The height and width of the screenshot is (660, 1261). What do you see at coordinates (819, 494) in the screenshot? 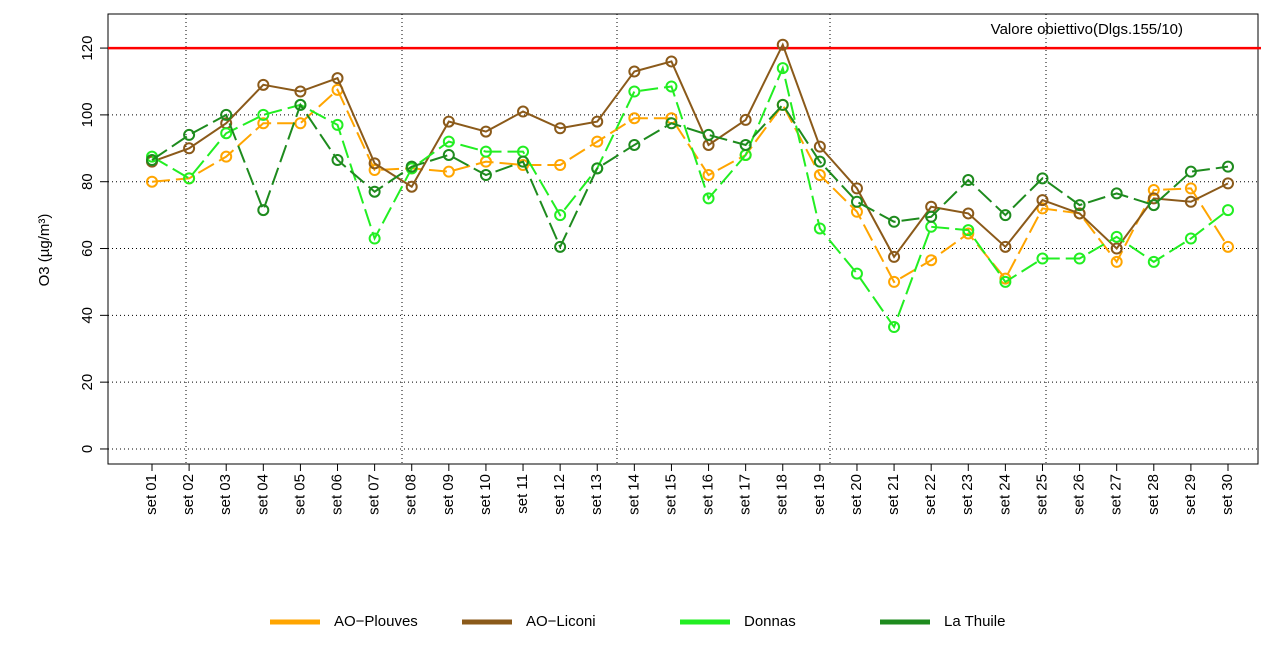
I see `x-tick-label: set 19` at bounding box center [819, 494].